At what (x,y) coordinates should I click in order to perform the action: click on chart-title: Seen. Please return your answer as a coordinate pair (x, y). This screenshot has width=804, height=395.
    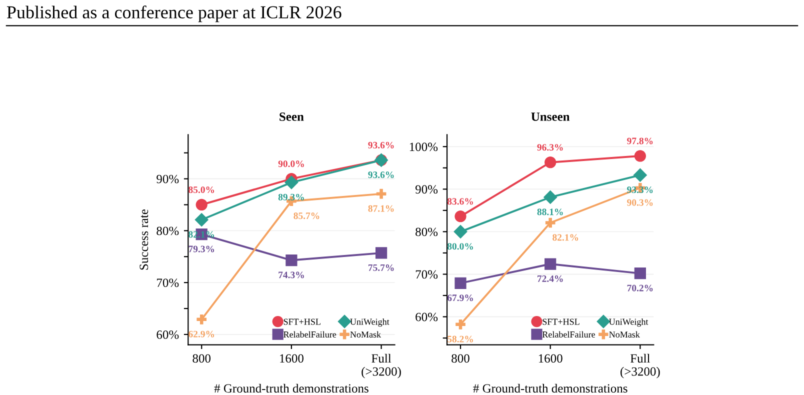
    Looking at the image, I should click on (292, 116).